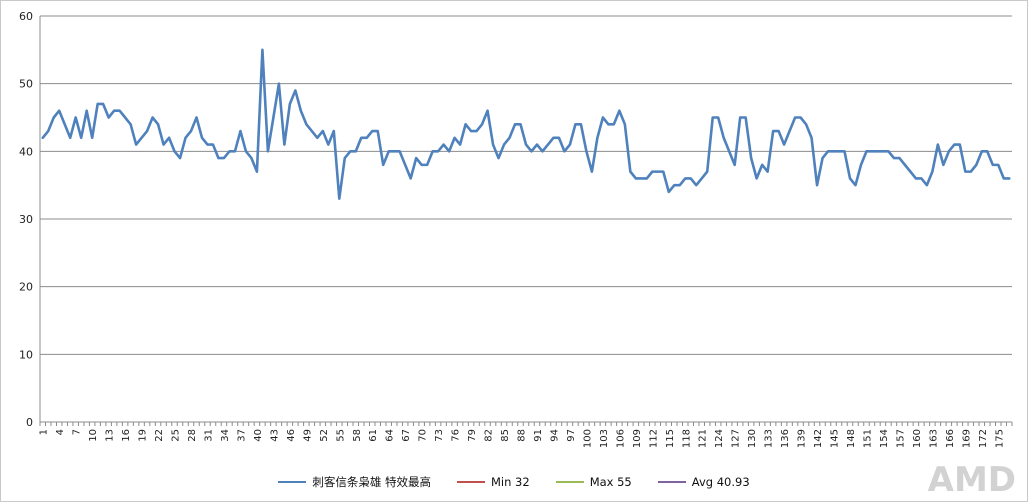 The height and width of the screenshot is (502, 1028). What do you see at coordinates (736, 438) in the screenshot?
I see `x-tick-label-127: 127` at bounding box center [736, 438].